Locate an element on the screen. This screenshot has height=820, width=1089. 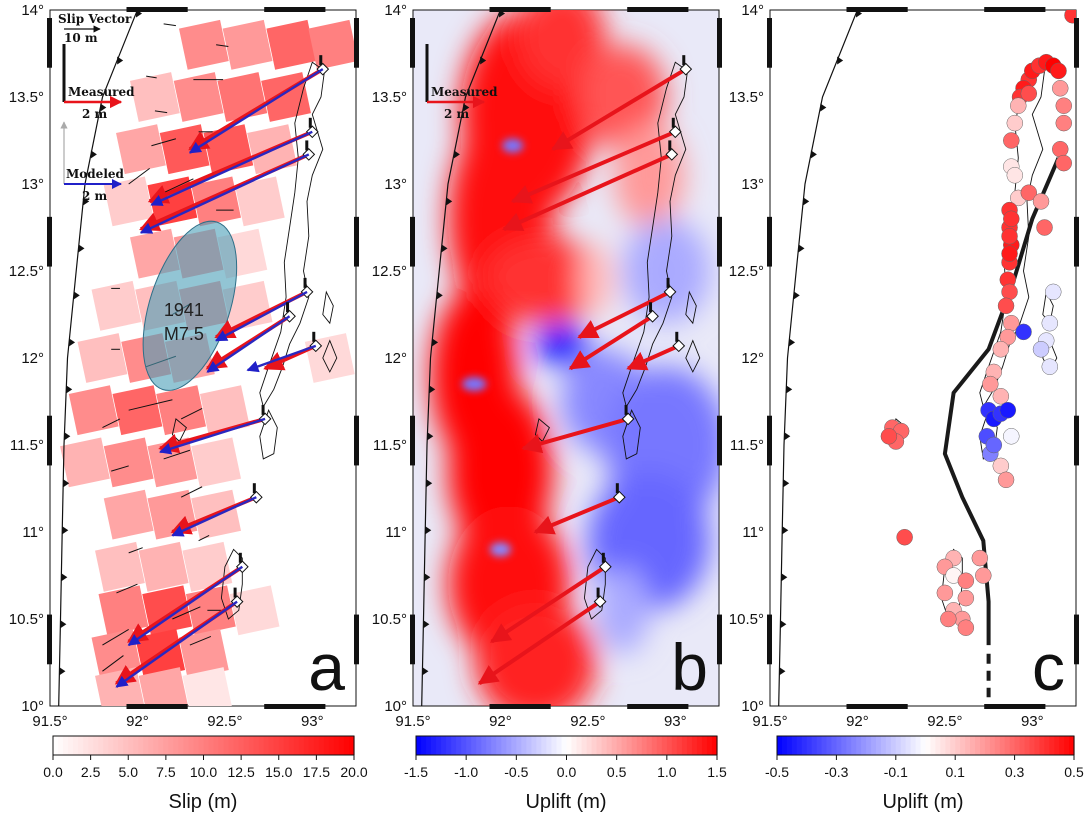
slip-vector is located at coordinates (113, 663).